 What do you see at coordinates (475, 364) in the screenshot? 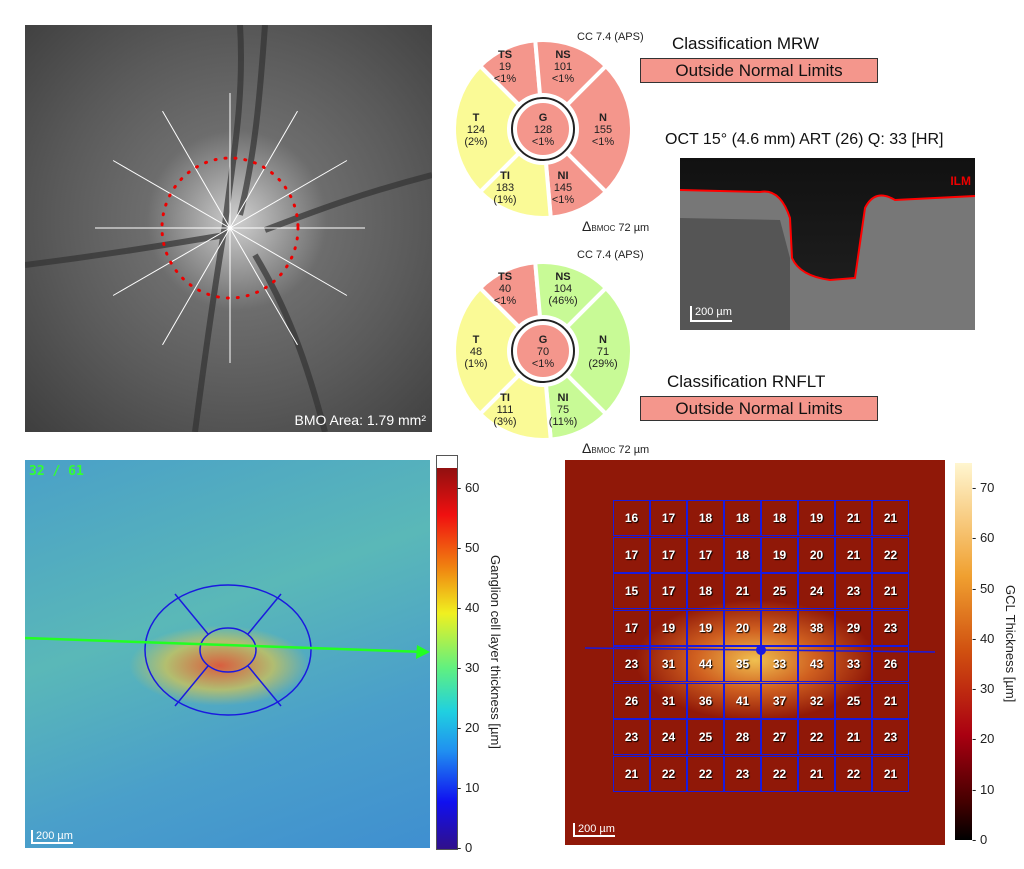
I see `sector-t-pct: (1%)` at bounding box center [475, 364].